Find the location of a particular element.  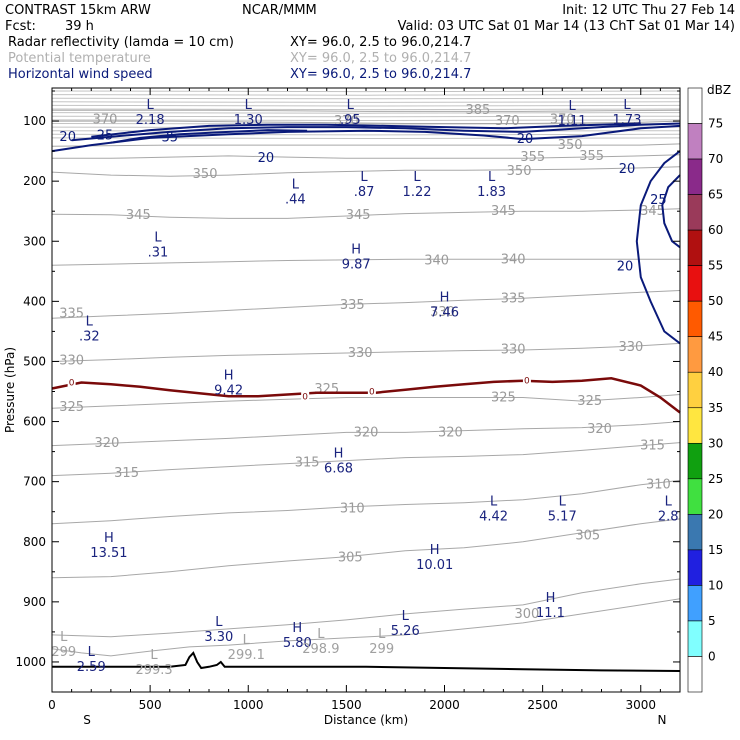

colorbar-label: 50 is located at coordinates (715, 301).